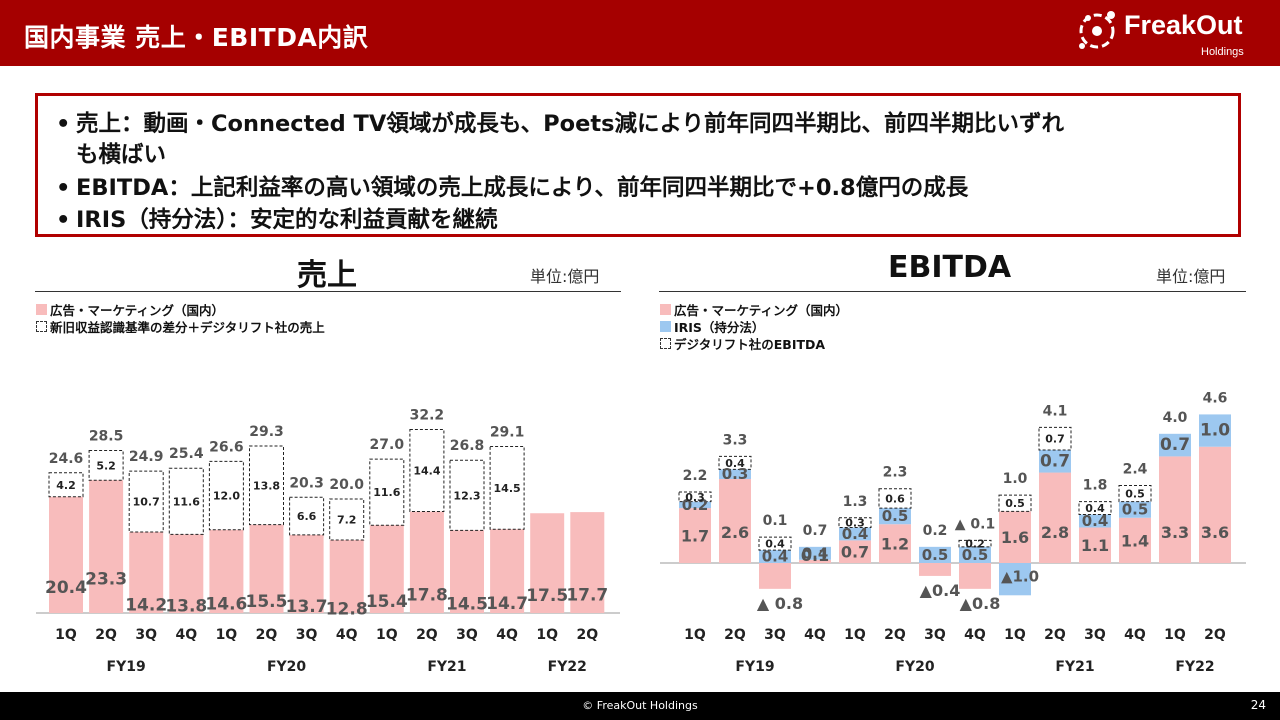 Image resolution: width=1280 pixels, height=720 pixels. What do you see at coordinates (427, 595) in the screenshot?
I see `sales-bar-ad-label: 17.8` at bounding box center [427, 595].